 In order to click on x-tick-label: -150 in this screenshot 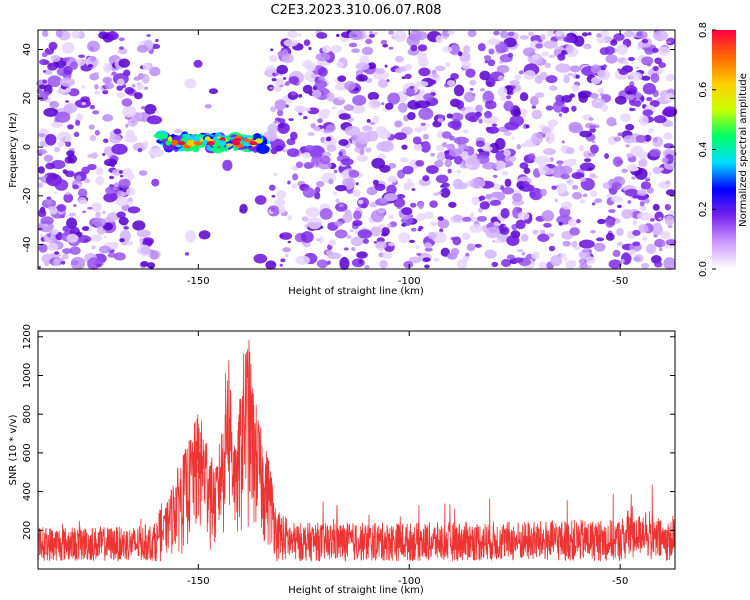, I will do `click(198, 281)`.